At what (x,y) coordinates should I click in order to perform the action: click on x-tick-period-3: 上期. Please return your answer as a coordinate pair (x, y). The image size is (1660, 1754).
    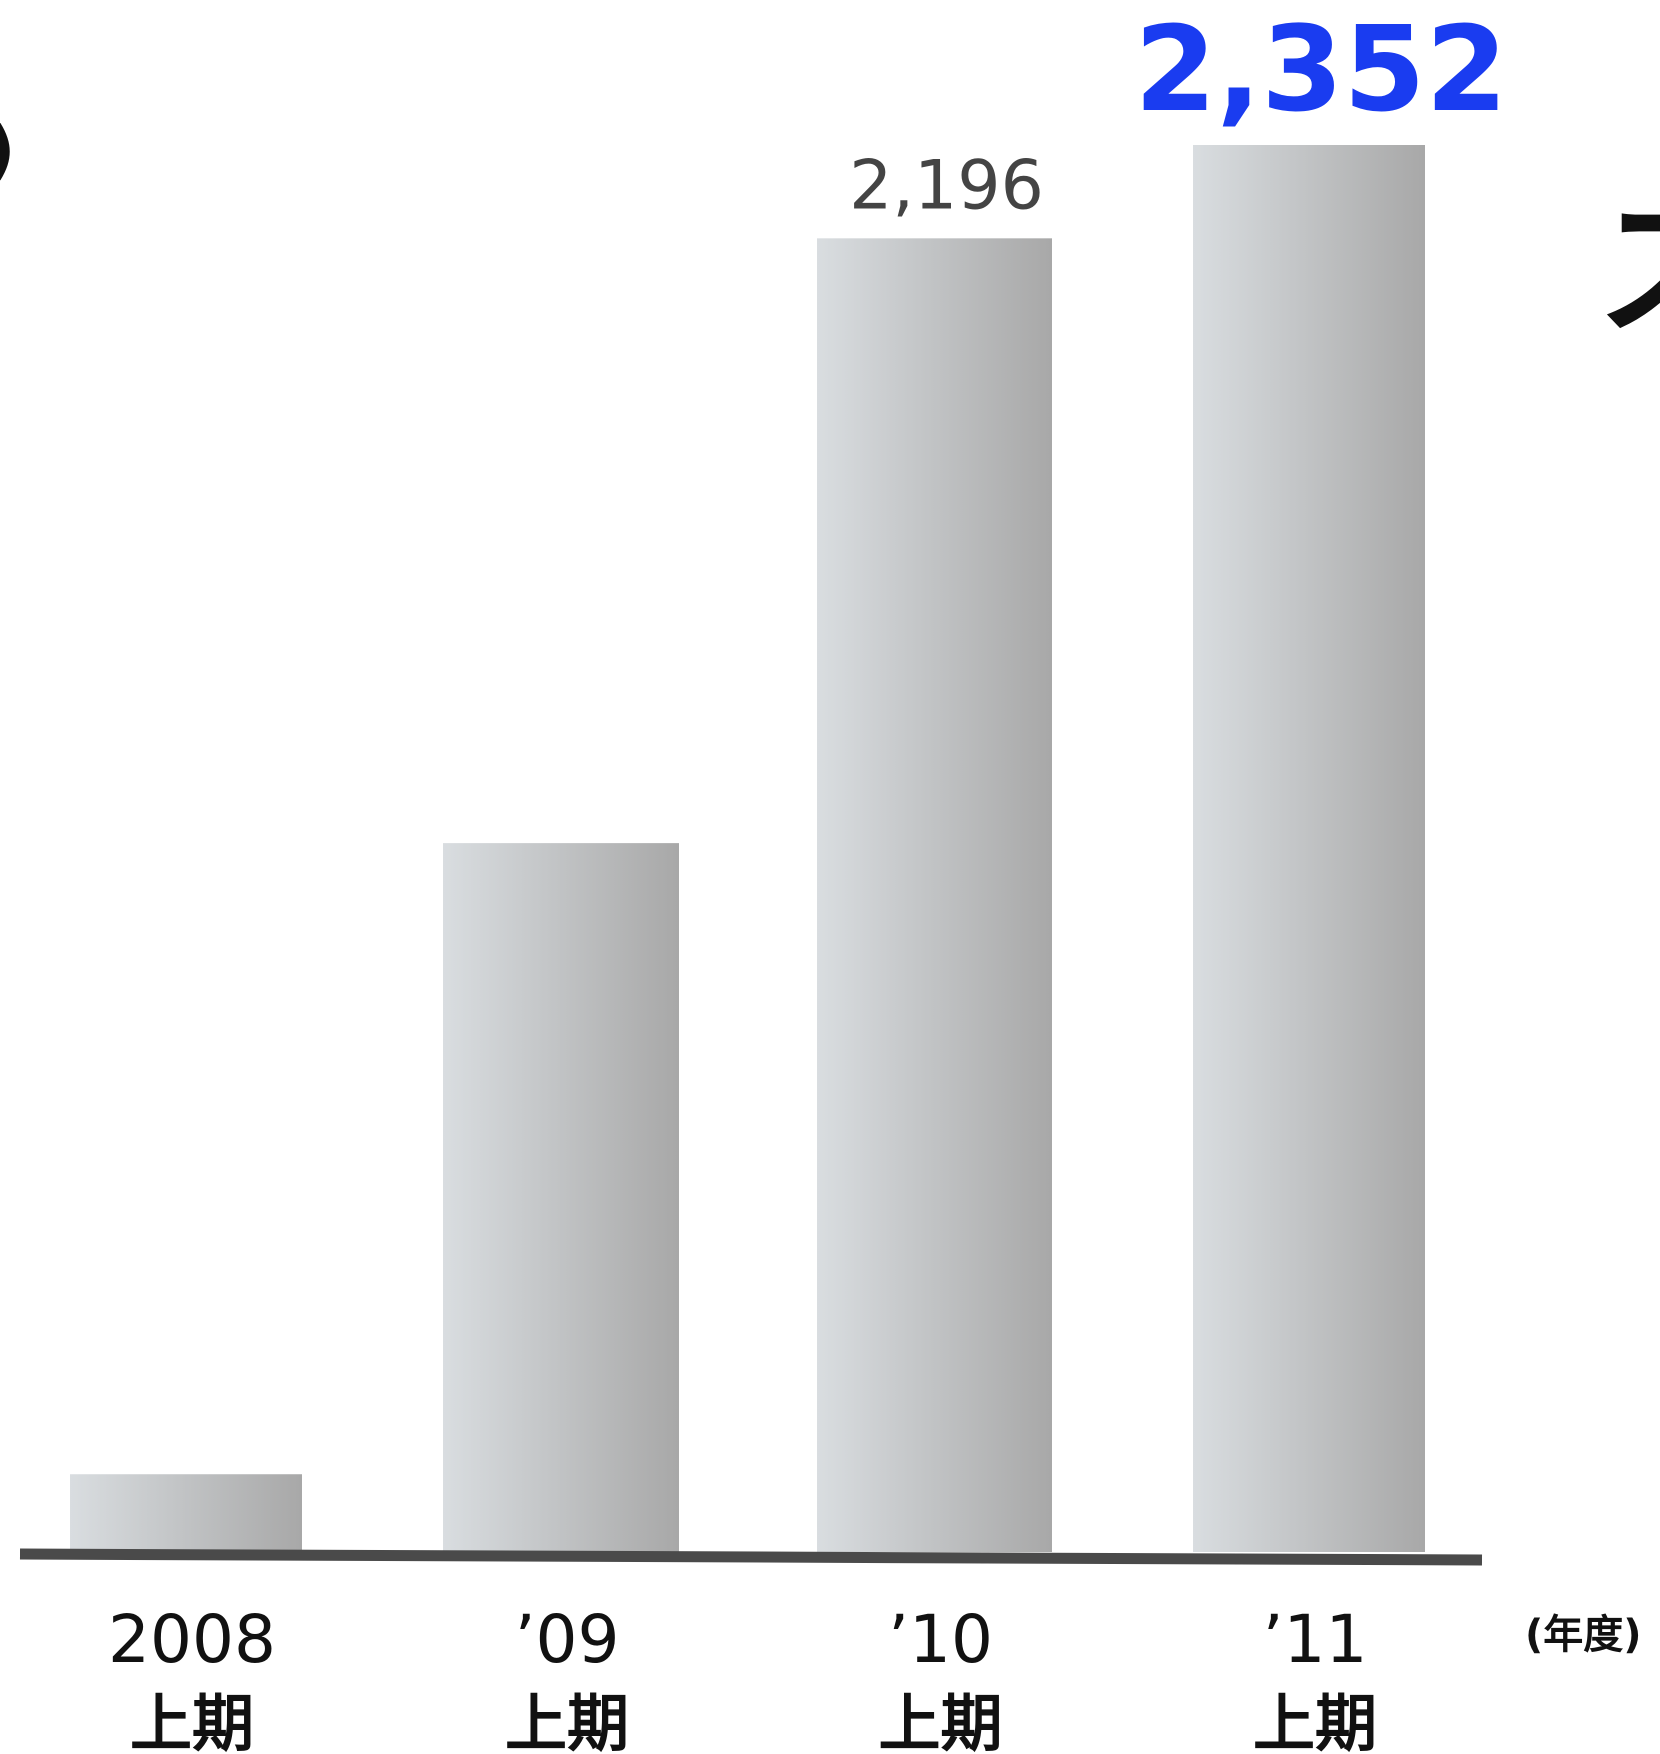
    Looking at the image, I should click on (1315, 1720).